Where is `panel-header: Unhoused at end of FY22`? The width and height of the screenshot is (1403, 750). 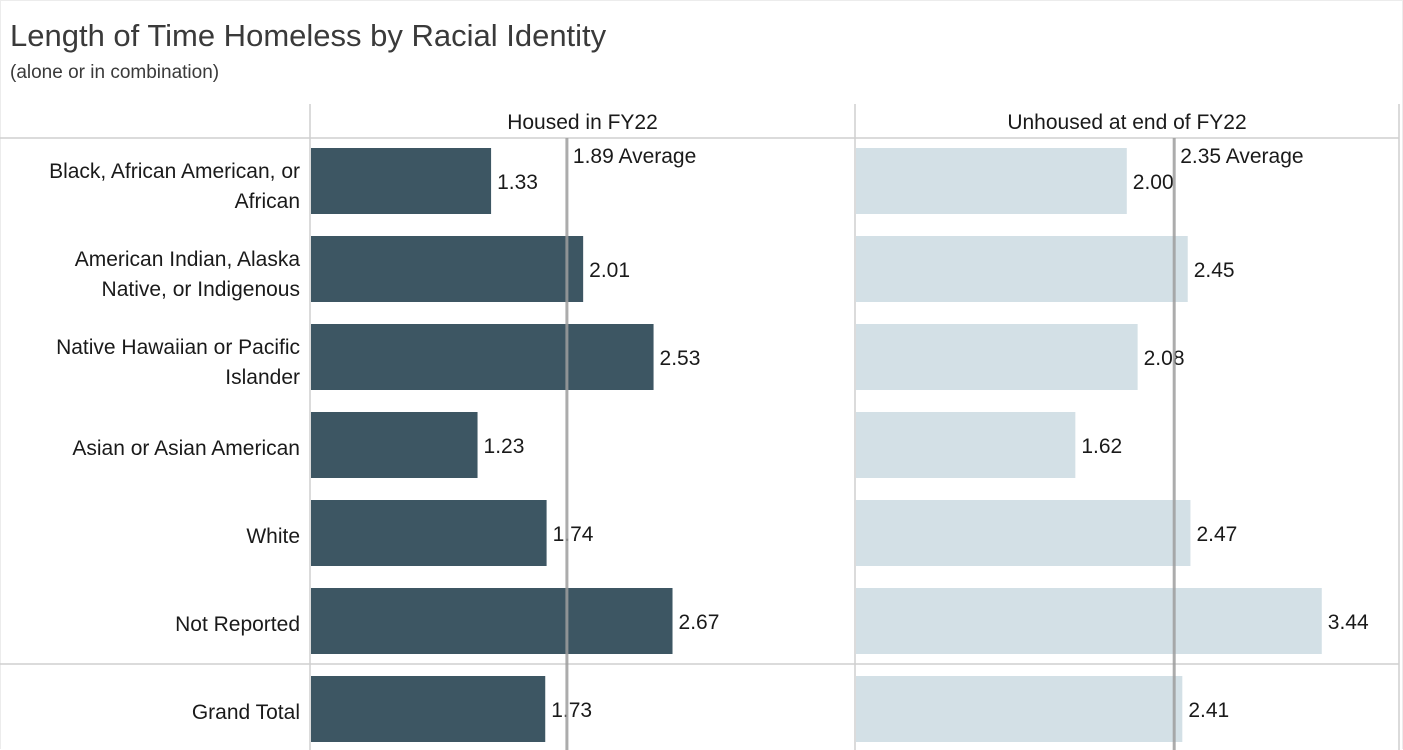 panel-header: Unhoused at end of FY22 is located at coordinates (1126, 122).